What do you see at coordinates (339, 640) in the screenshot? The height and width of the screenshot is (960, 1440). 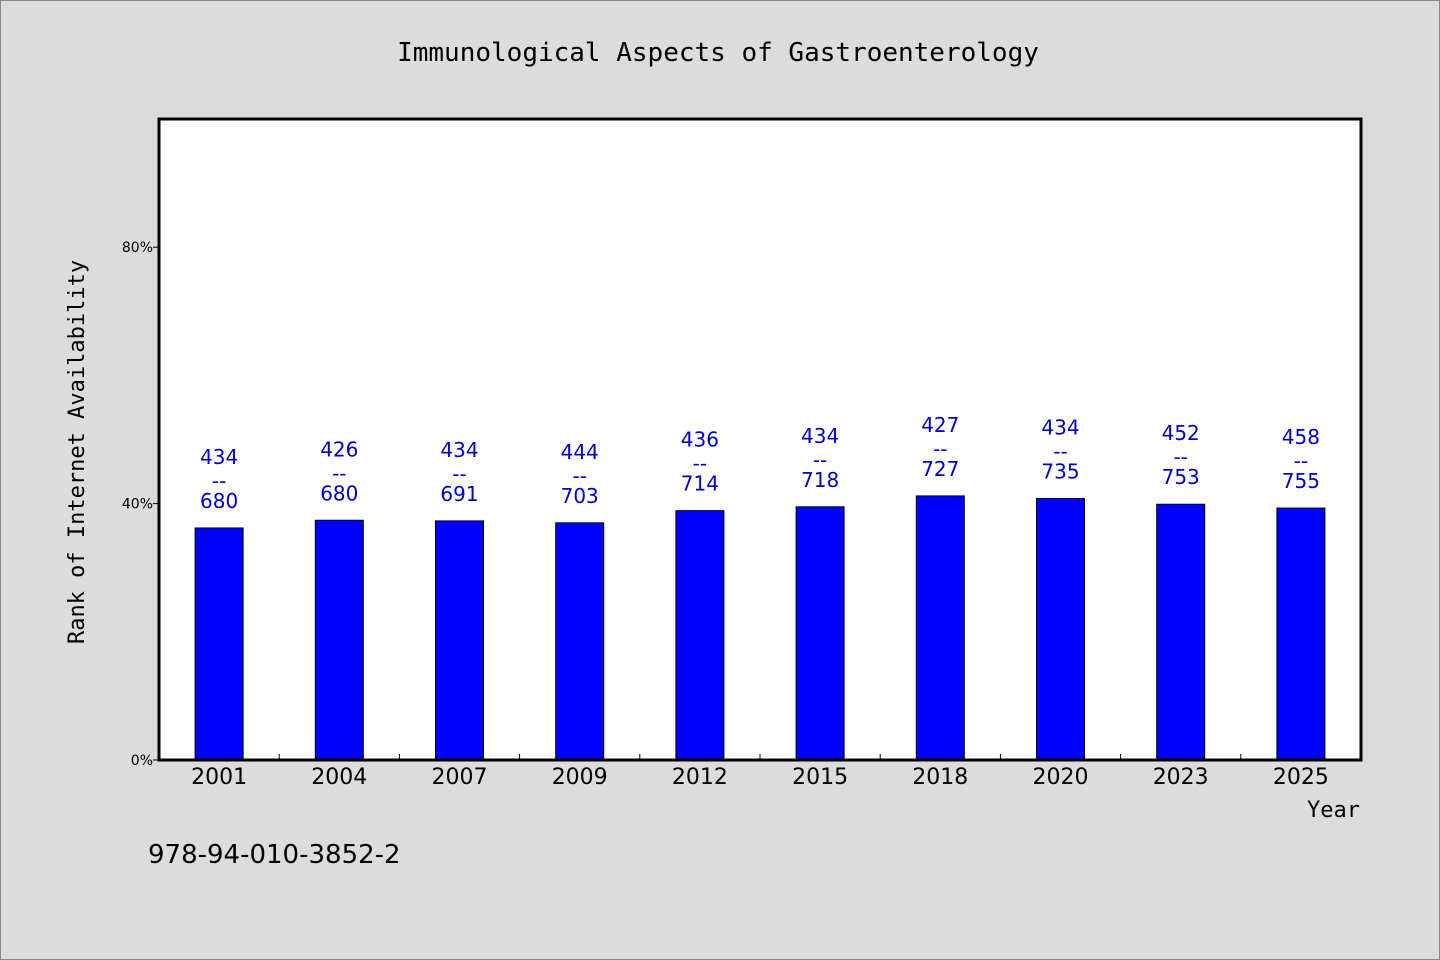 I see `bar-2004` at bounding box center [339, 640].